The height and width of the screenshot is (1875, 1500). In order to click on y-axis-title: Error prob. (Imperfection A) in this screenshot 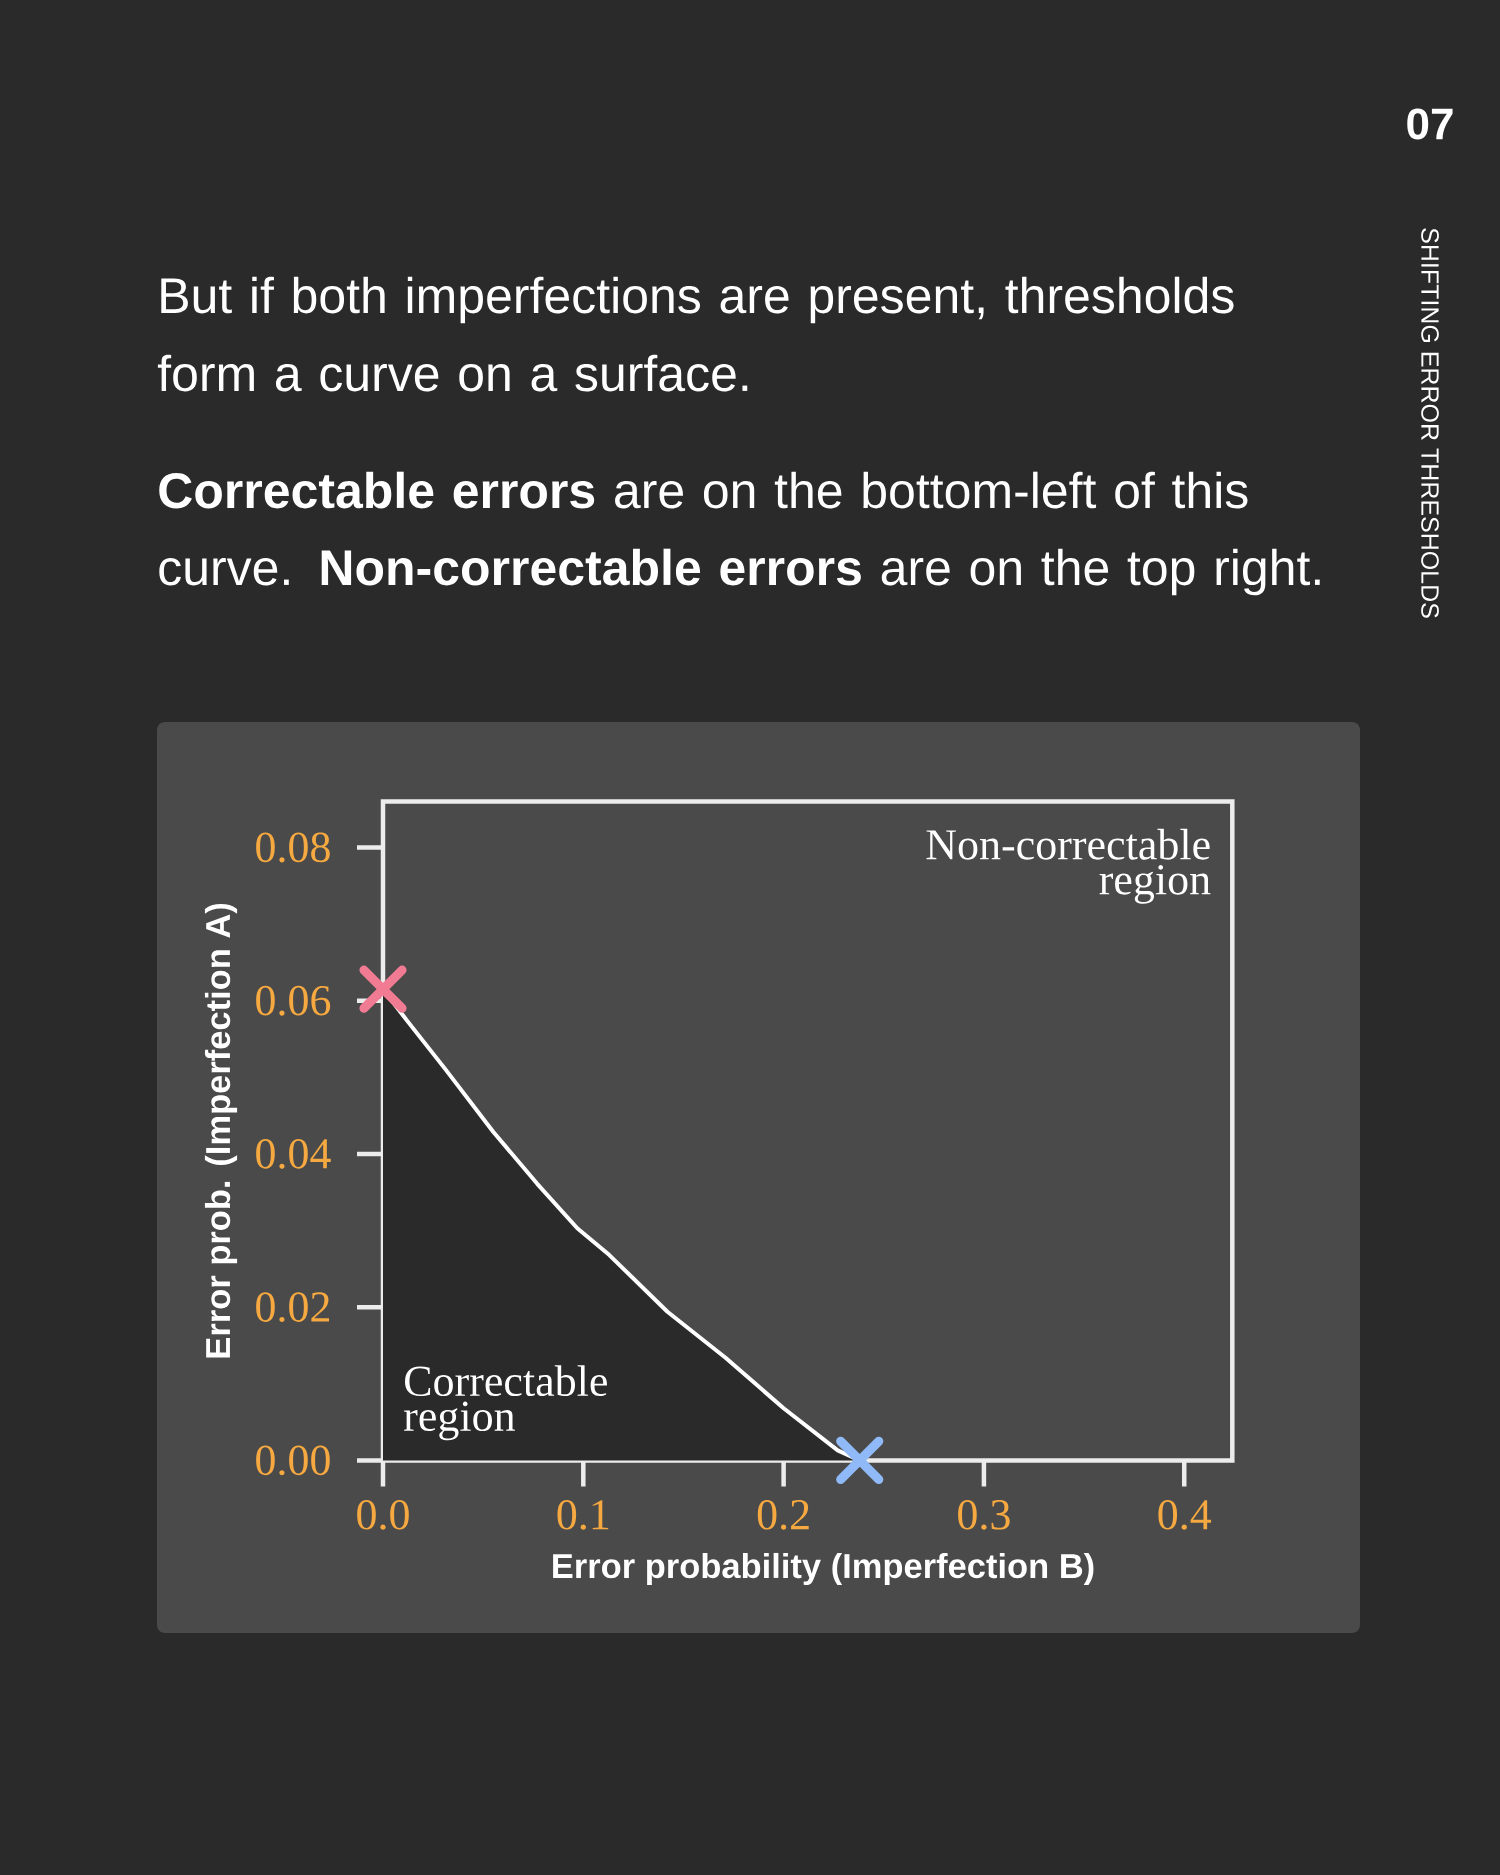, I will do `click(221, 1130)`.